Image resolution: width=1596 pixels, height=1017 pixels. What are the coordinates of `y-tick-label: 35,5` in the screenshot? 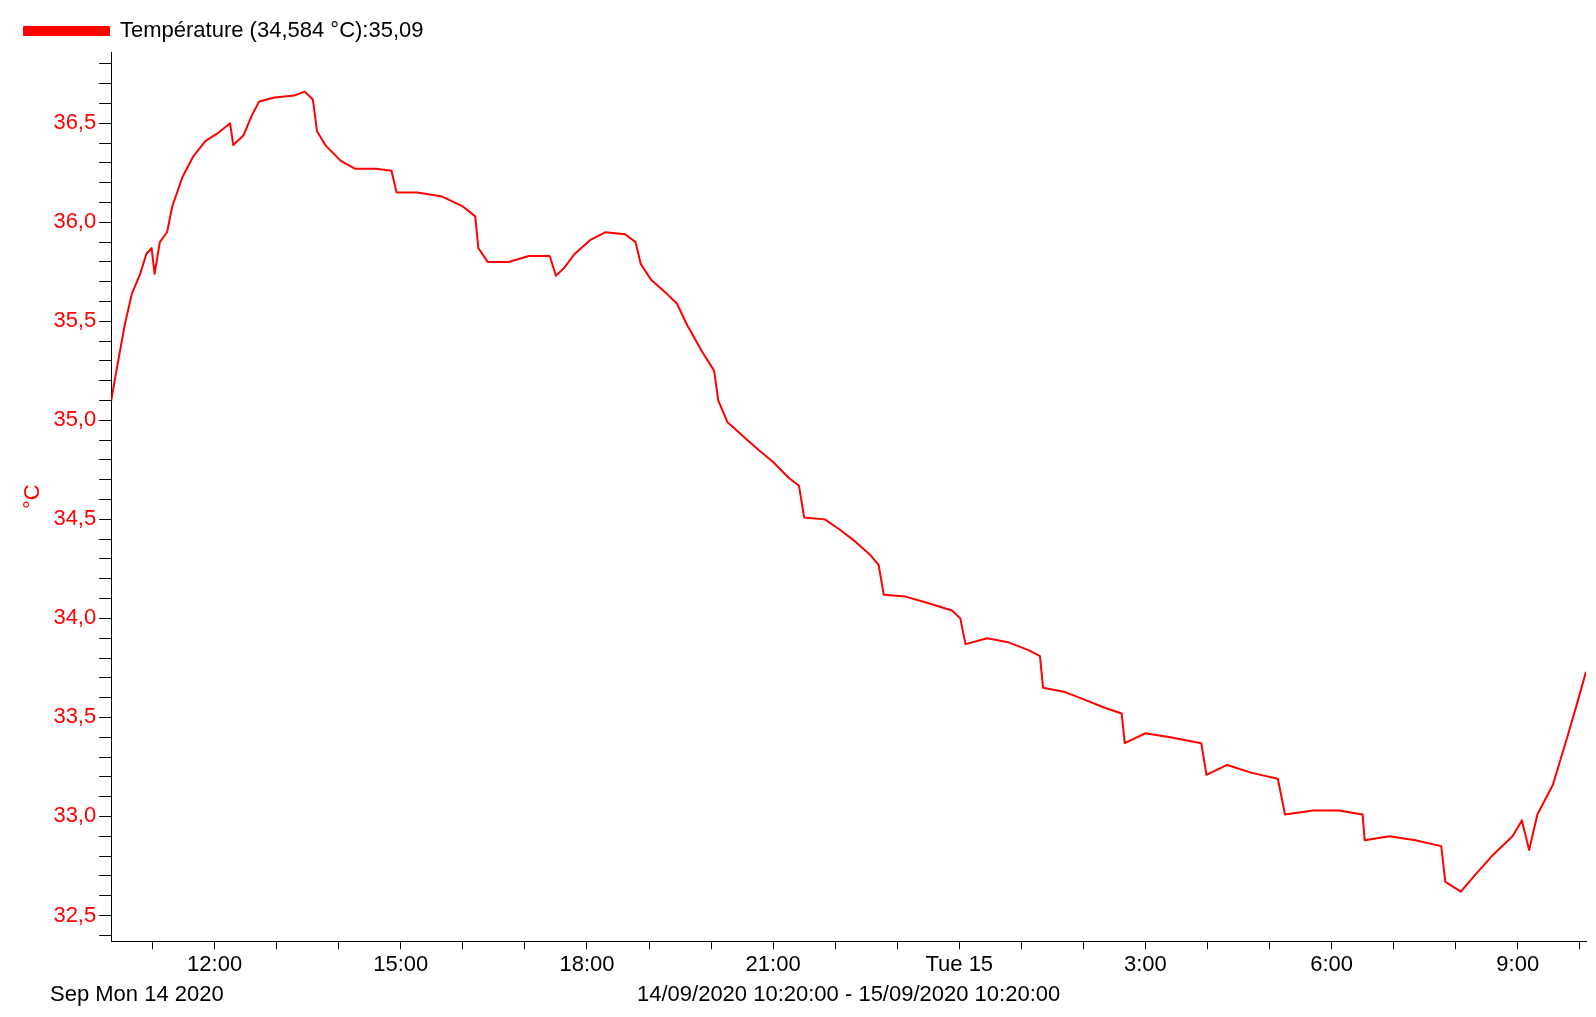 It's located at (75, 320).